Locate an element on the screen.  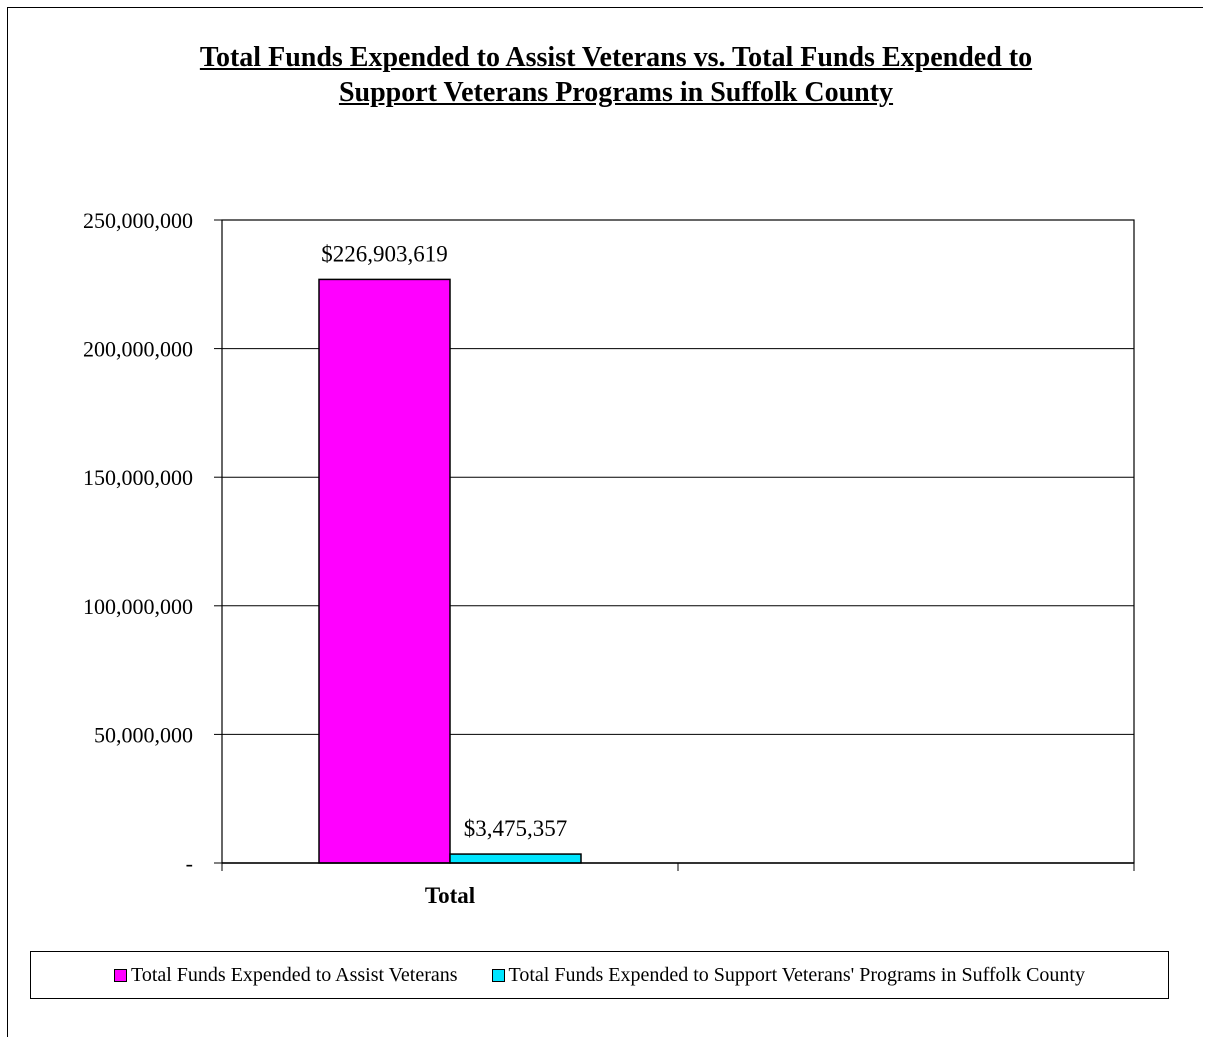
bars is located at coordinates (450, 571).